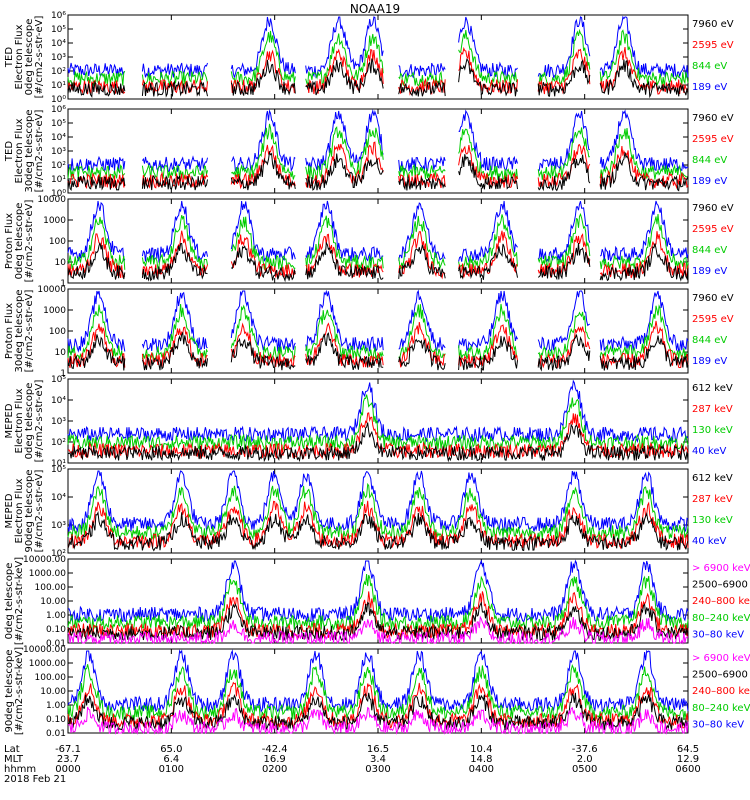  What do you see at coordinates (51, 200) in the screenshot?
I see `y-tick-label: 10000` at bounding box center [51, 200].